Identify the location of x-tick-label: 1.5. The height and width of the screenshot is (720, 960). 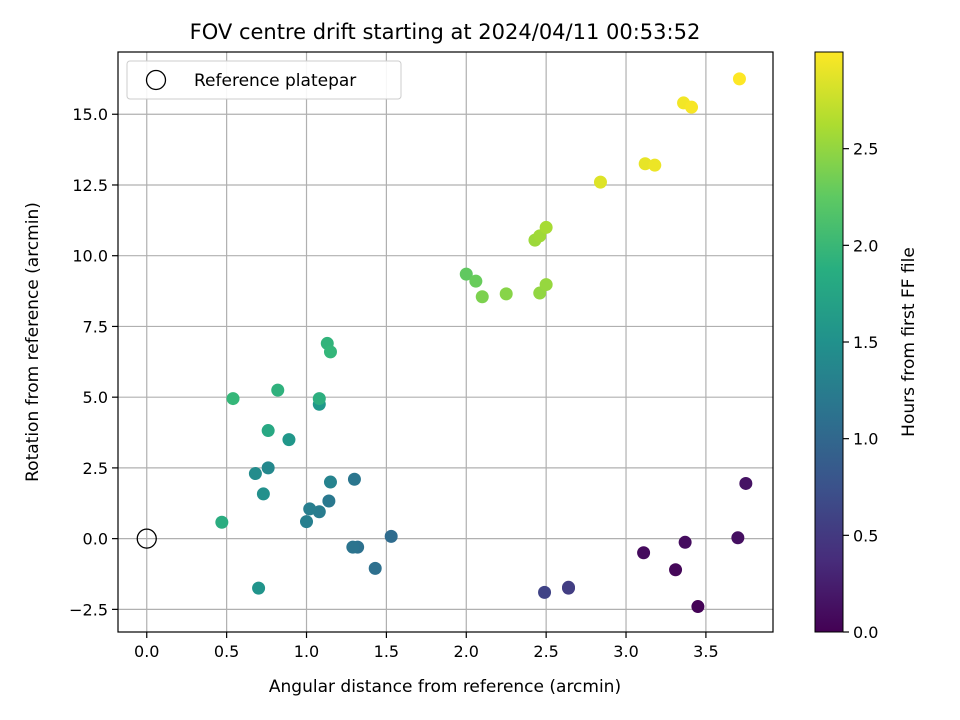
(386, 651).